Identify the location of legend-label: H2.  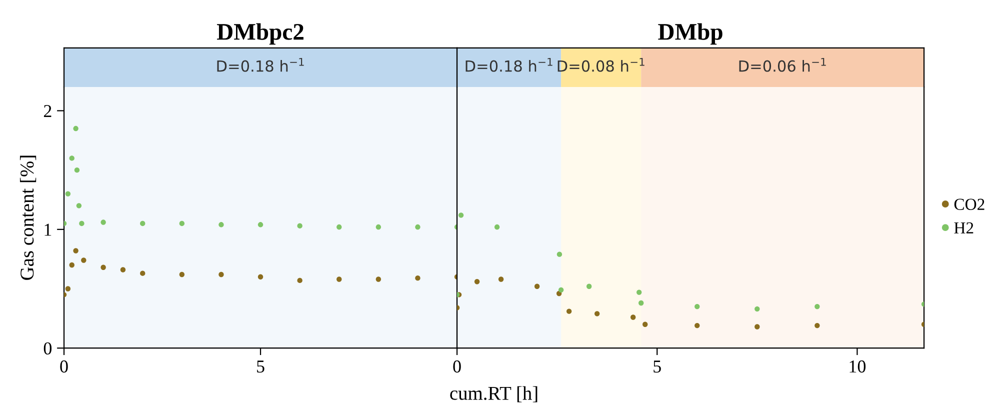
(964, 228).